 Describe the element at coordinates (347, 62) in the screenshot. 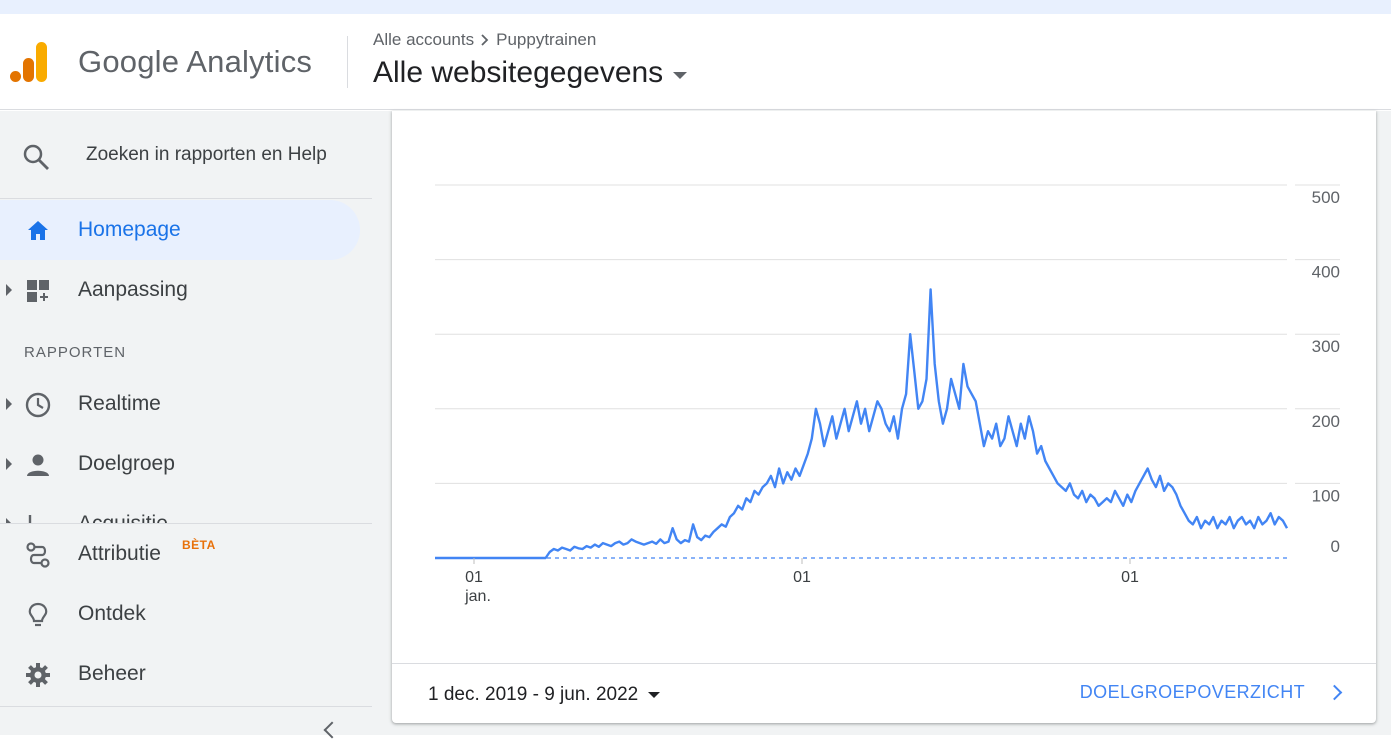

I see `header-divider` at that location.